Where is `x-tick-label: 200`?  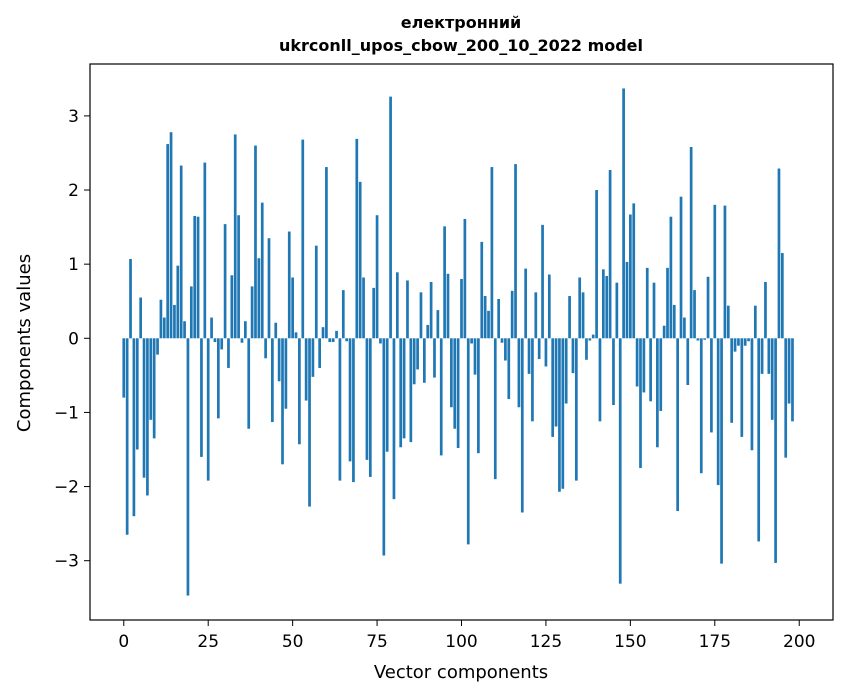 x-tick-label: 200 is located at coordinates (799, 642).